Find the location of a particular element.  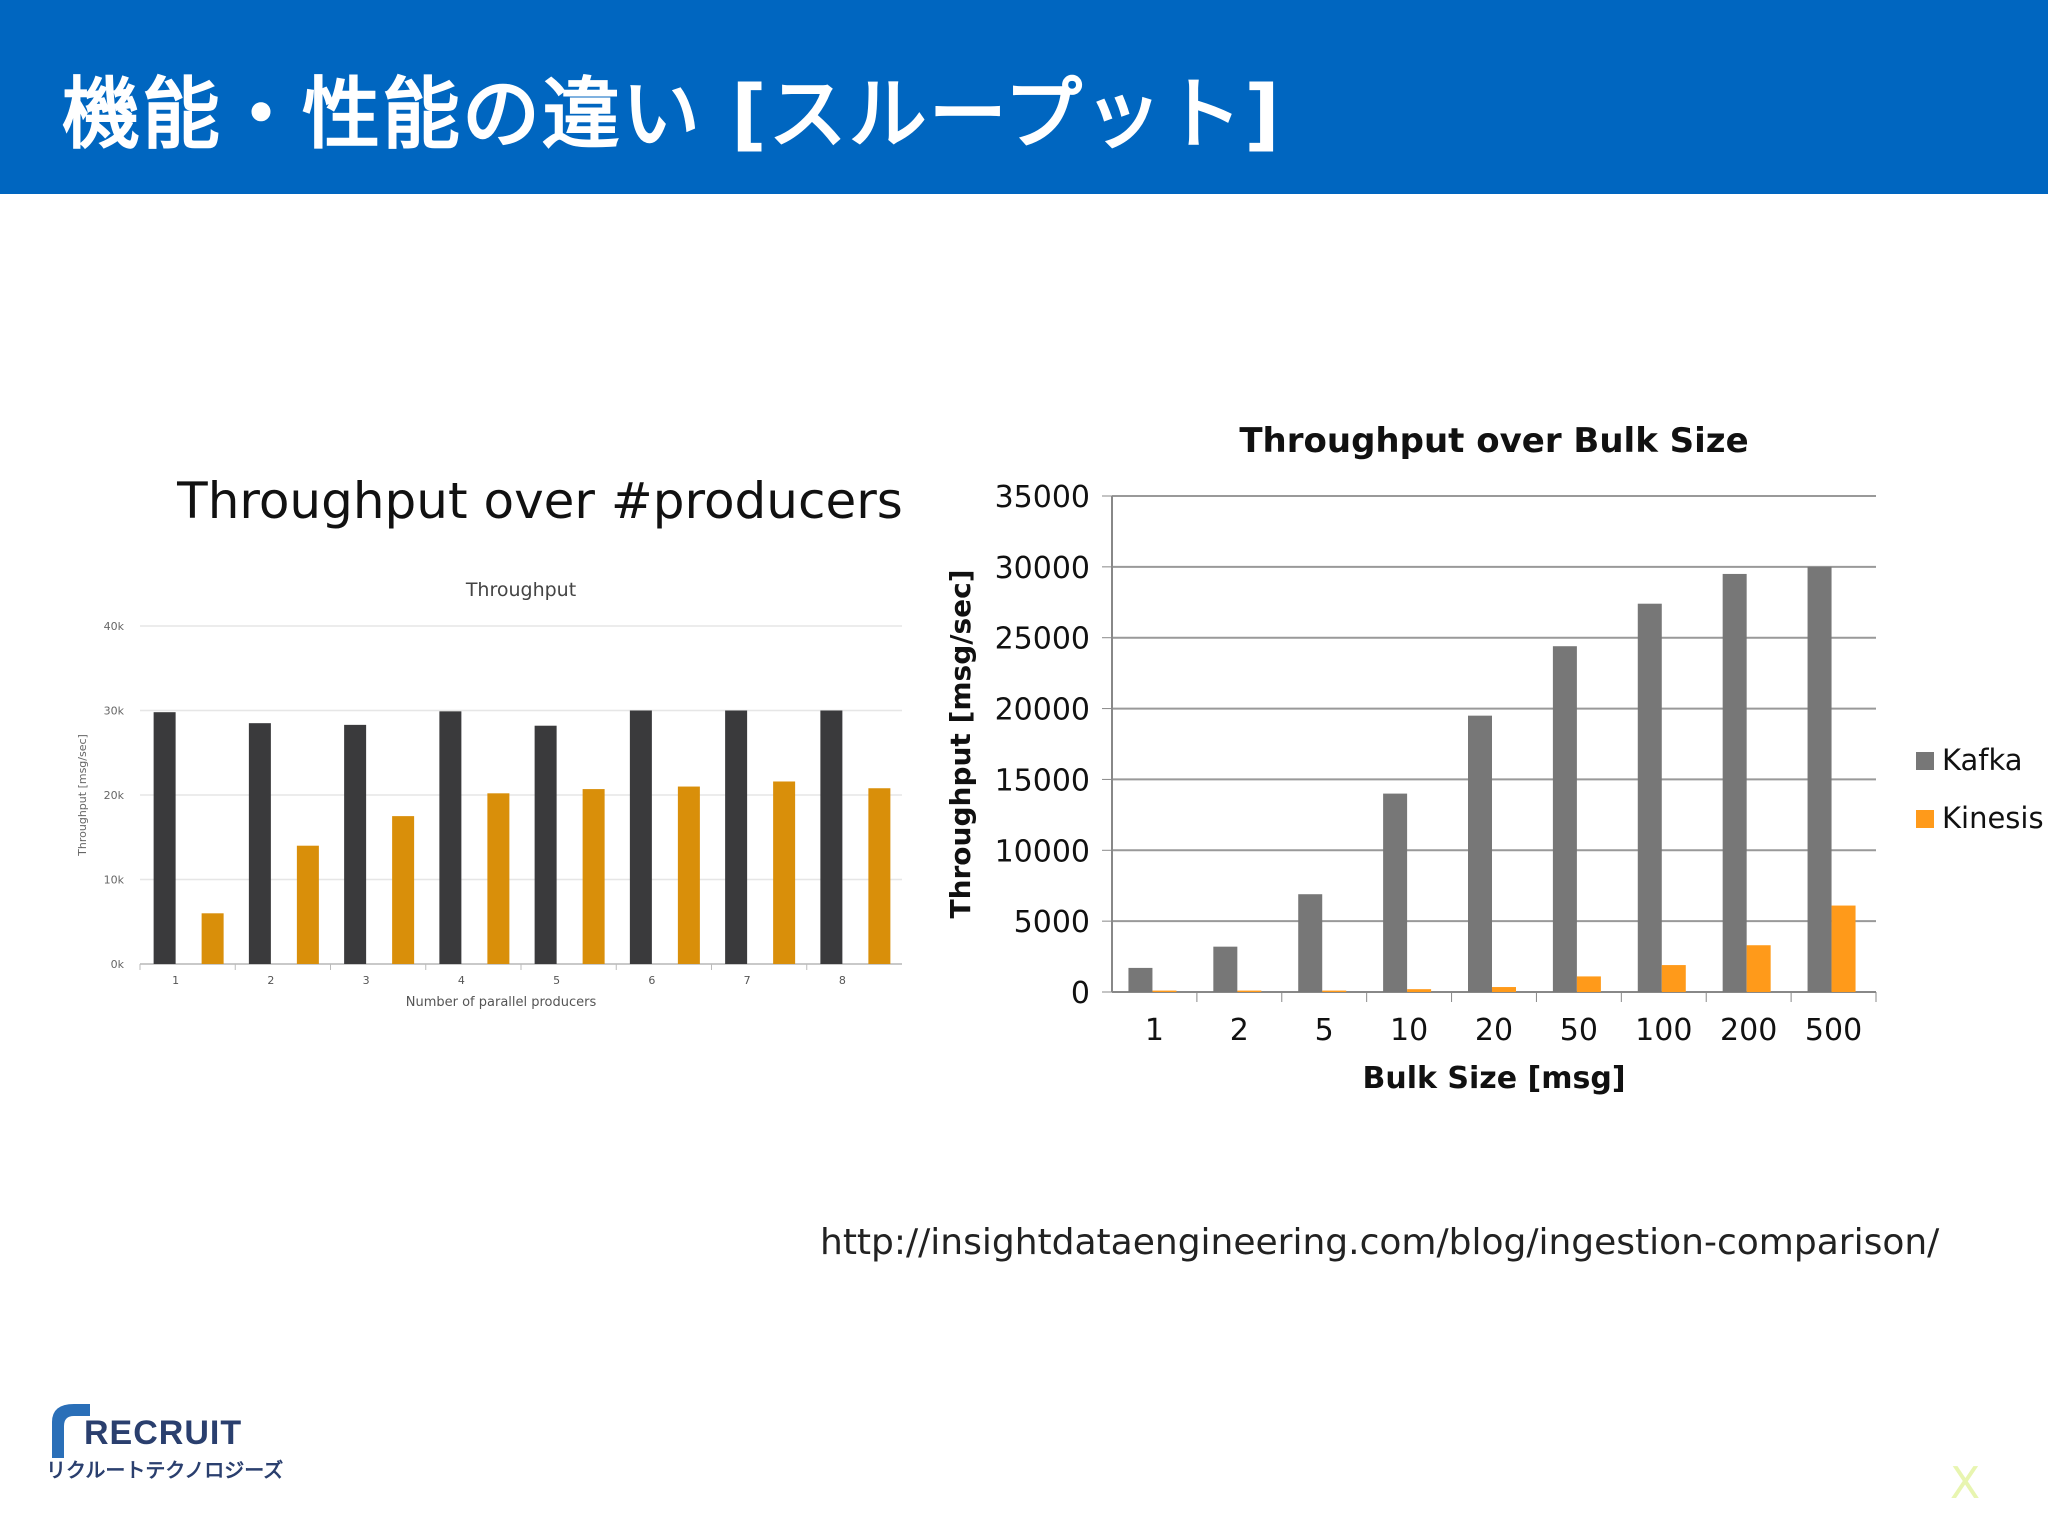

chart1-x-tick-label: 7 is located at coordinates (747, 980).